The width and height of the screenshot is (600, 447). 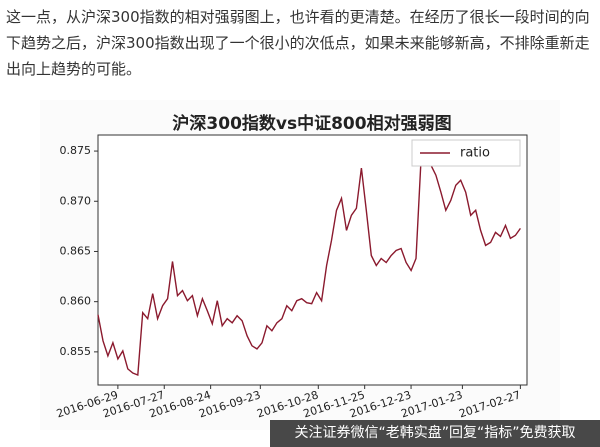 What do you see at coordinates (76, 250) in the screenshot?
I see `y-tick-label: 0.865` at bounding box center [76, 250].